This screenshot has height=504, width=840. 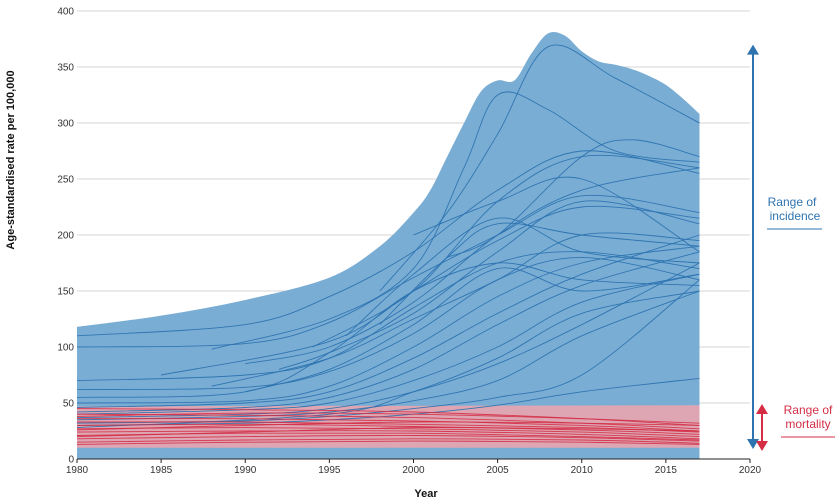 What do you see at coordinates (413, 460) in the screenshot?
I see `axes` at bounding box center [413, 460].